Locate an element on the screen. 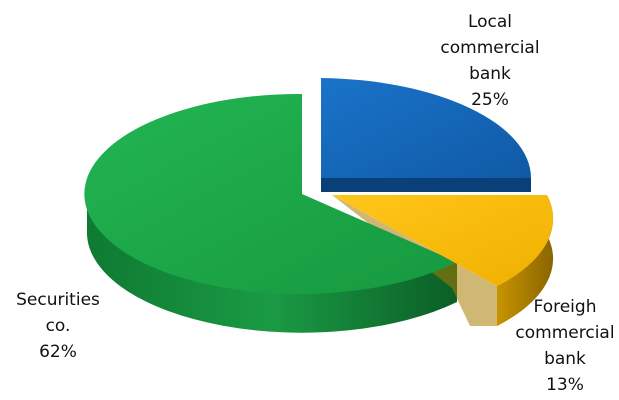 Image resolution: width=619 pixels, height=400 pixels. label-securities-co: Securities co. 62% is located at coordinates (58, 326).